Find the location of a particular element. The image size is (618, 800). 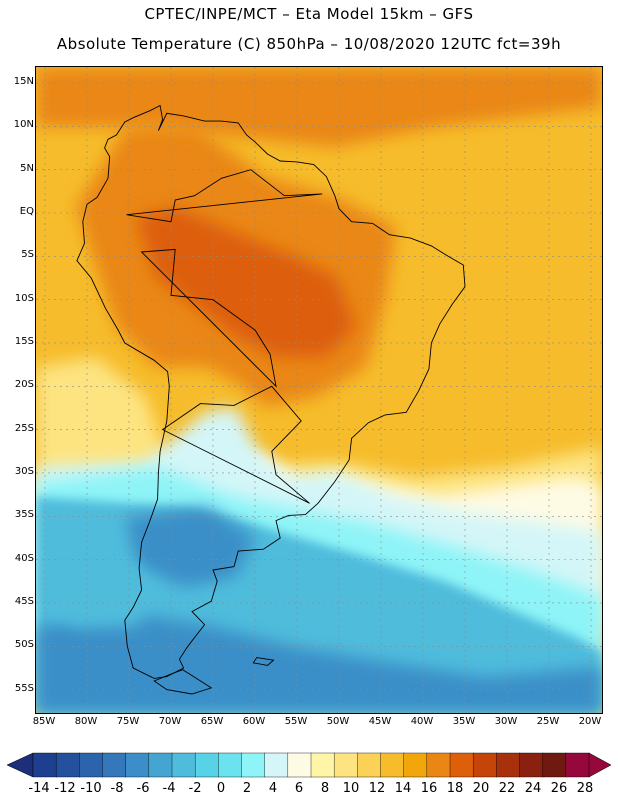

latitude-label: 25S is located at coordinates (24, 428).